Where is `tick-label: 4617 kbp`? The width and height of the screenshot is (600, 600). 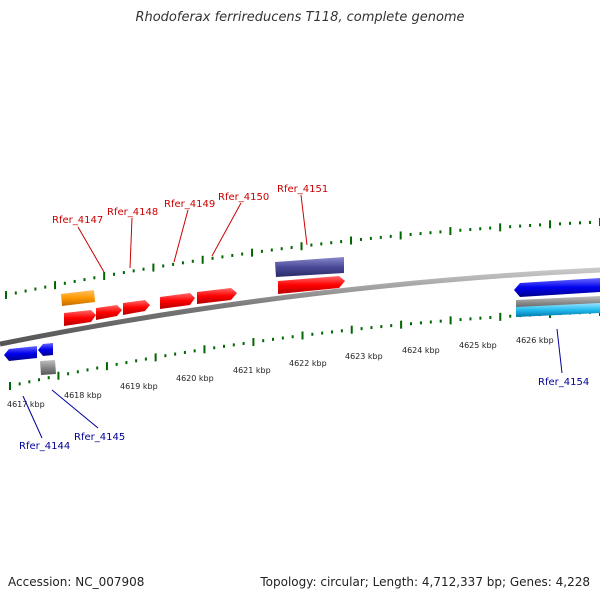 tick-label: 4617 kbp is located at coordinates (26, 404).